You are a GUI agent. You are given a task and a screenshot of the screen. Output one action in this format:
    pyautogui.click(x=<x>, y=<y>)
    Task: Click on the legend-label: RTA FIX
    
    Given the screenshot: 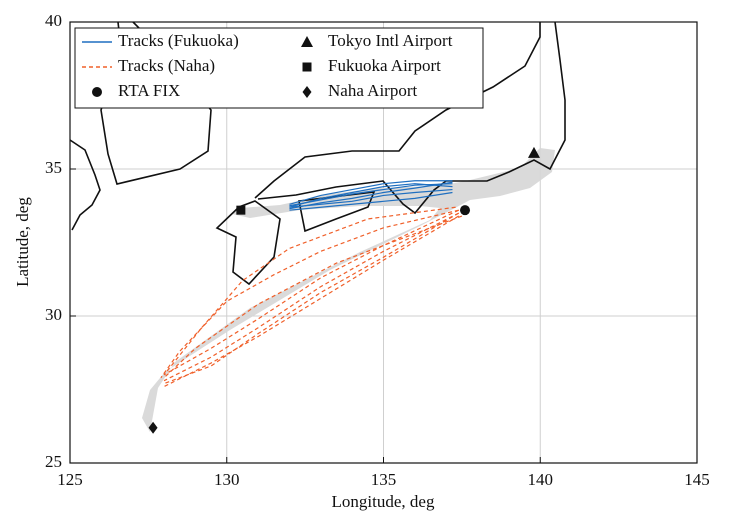 What is the action you would take?
    pyautogui.click(x=149, y=90)
    